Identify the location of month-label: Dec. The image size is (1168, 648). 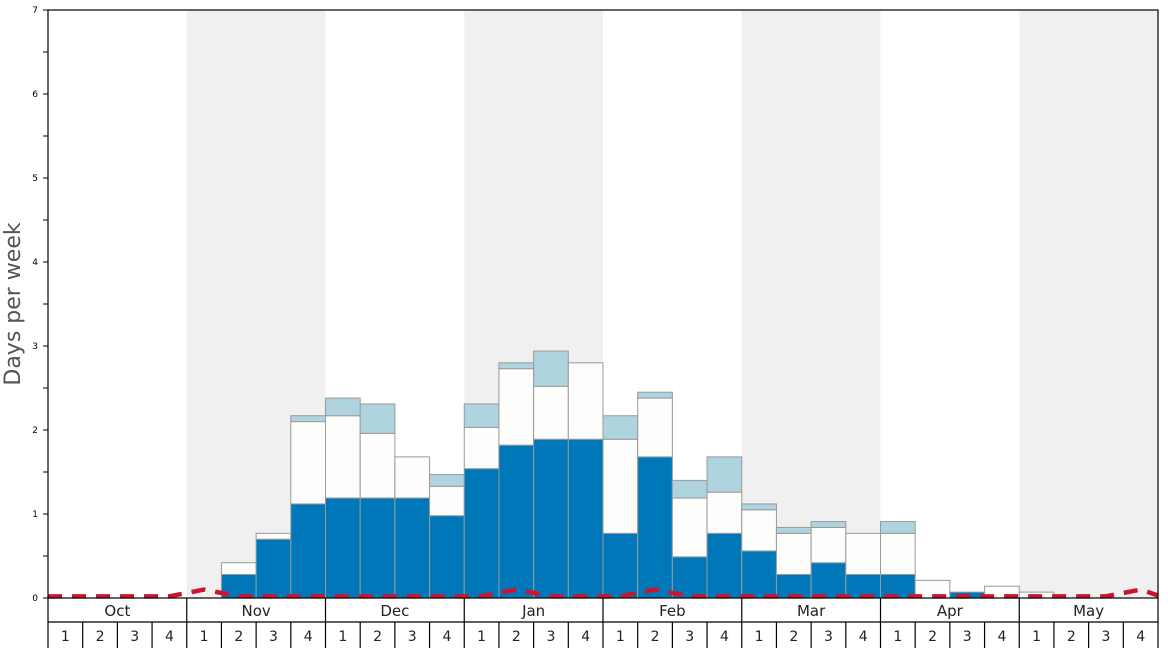
(394, 611).